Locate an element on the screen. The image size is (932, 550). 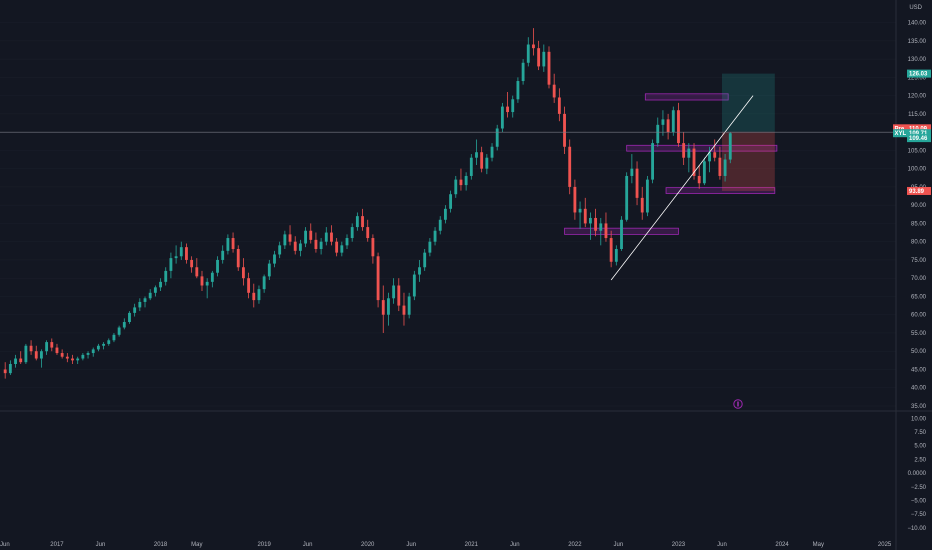
oscillator-tick-label: 7.50 is located at coordinates (920, 433).